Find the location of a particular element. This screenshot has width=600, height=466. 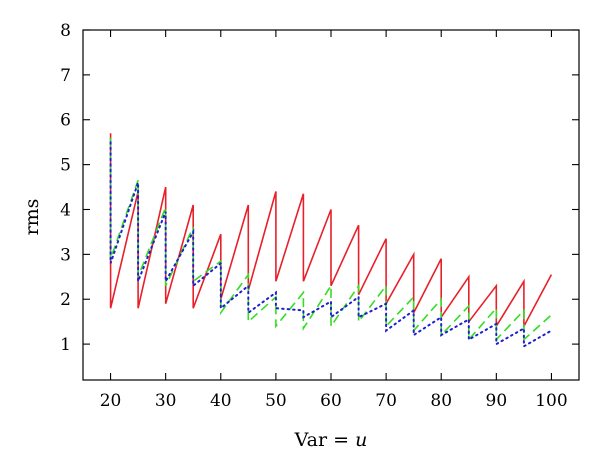

x-tick-label: 80 is located at coordinates (441, 401).